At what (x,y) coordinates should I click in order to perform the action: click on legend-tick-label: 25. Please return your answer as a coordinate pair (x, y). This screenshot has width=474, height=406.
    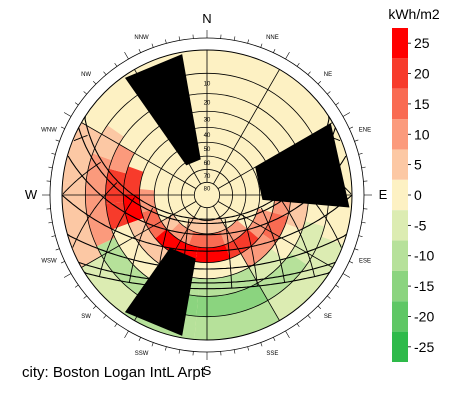
    Looking at the image, I should click on (422, 43).